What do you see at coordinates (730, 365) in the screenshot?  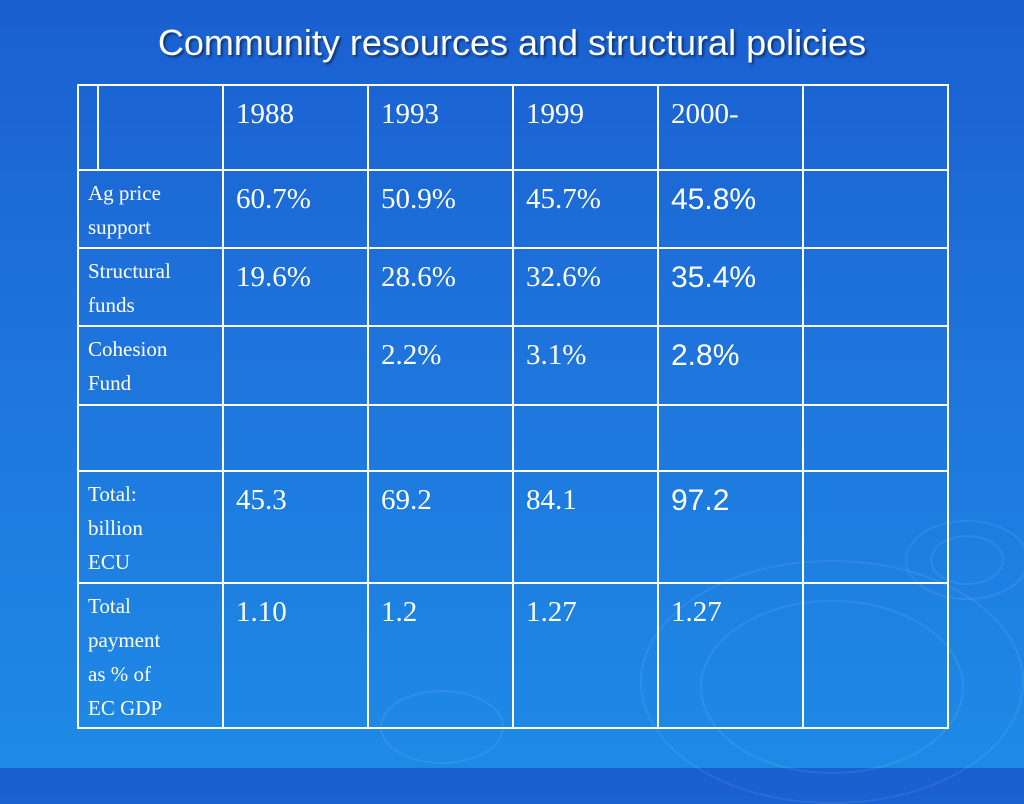 I see `table-cell: 2.8%` at bounding box center [730, 365].